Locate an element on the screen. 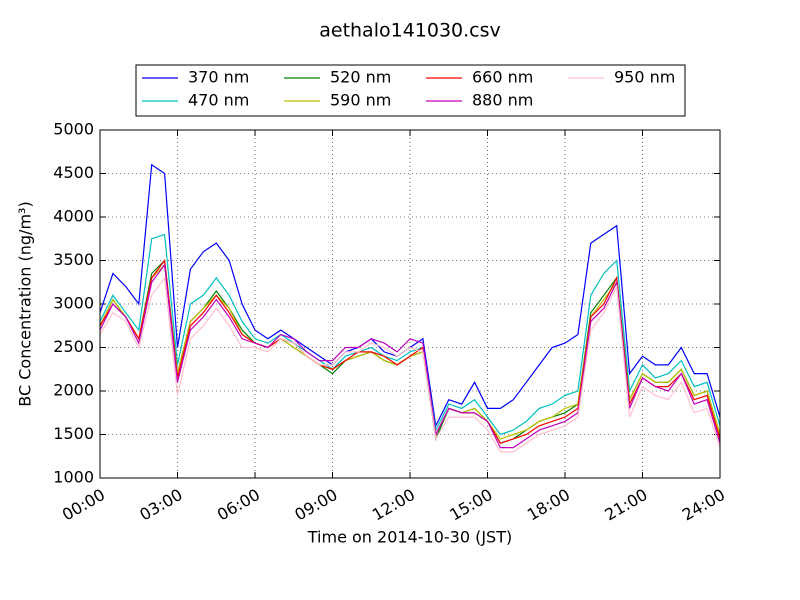 The width and height of the screenshot is (800, 600). y-tick-label: 4500 is located at coordinates (73, 172).